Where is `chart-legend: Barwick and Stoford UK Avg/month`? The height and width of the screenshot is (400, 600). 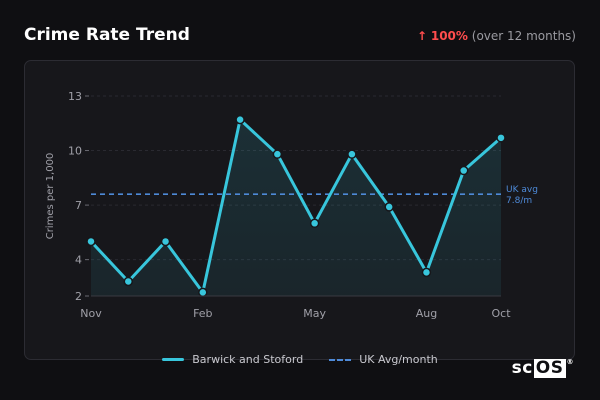
chart-legend: Barwick and Stoford UK Avg/month is located at coordinates (300, 359).